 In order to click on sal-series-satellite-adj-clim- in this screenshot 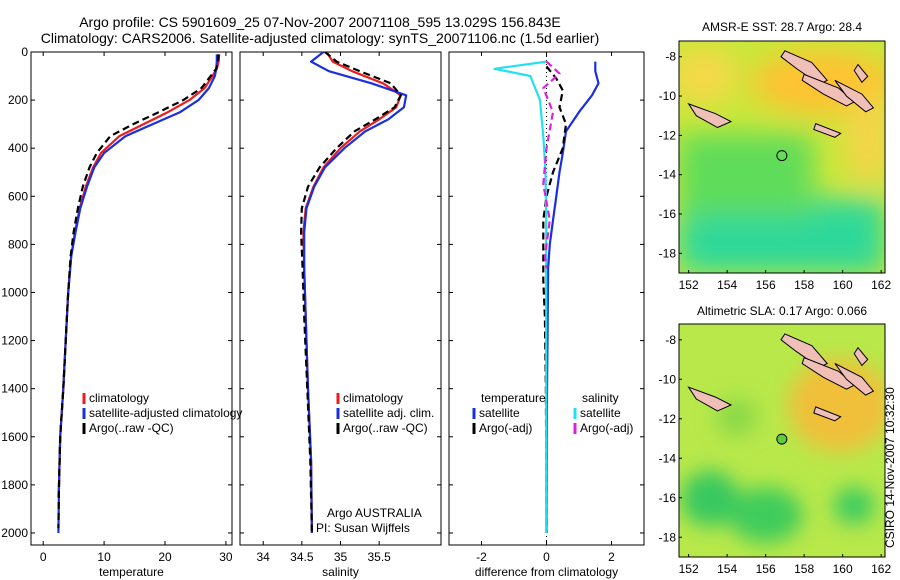, I will do `click(355, 293)`.